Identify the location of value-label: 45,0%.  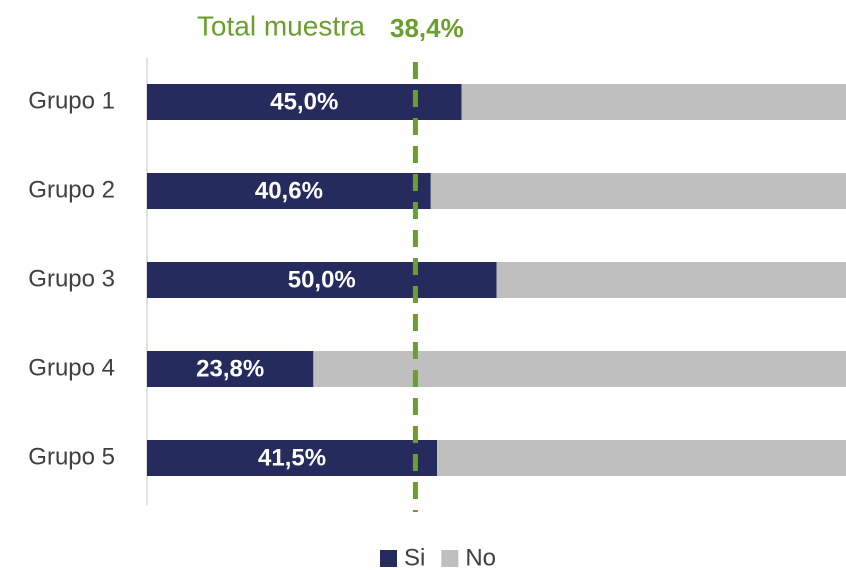
(304, 101).